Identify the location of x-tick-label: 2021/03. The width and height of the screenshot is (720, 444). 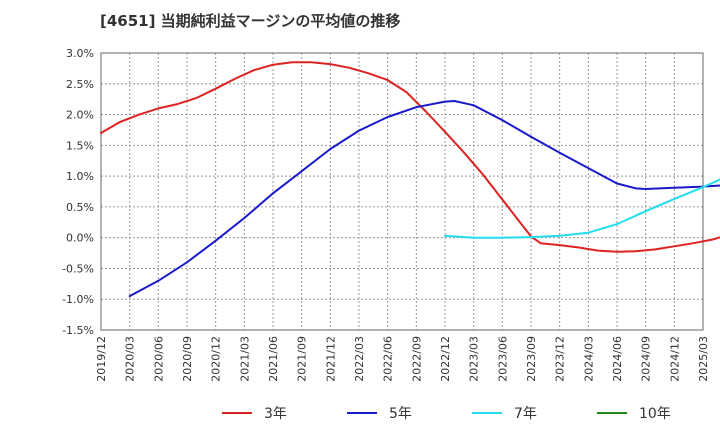
(244, 359).